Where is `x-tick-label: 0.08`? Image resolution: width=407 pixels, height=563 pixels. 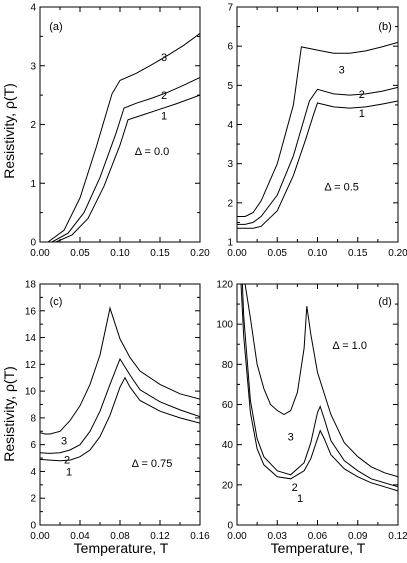 x-tick-label: 0.08 is located at coordinates (120, 536).